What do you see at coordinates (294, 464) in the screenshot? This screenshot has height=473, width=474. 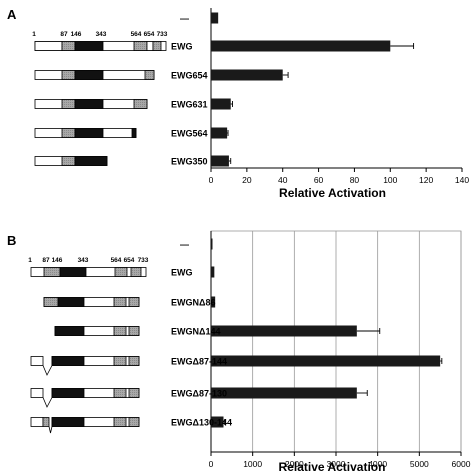 I see `x-tick-label-2000: 2000` at bounding box center [294, 464].